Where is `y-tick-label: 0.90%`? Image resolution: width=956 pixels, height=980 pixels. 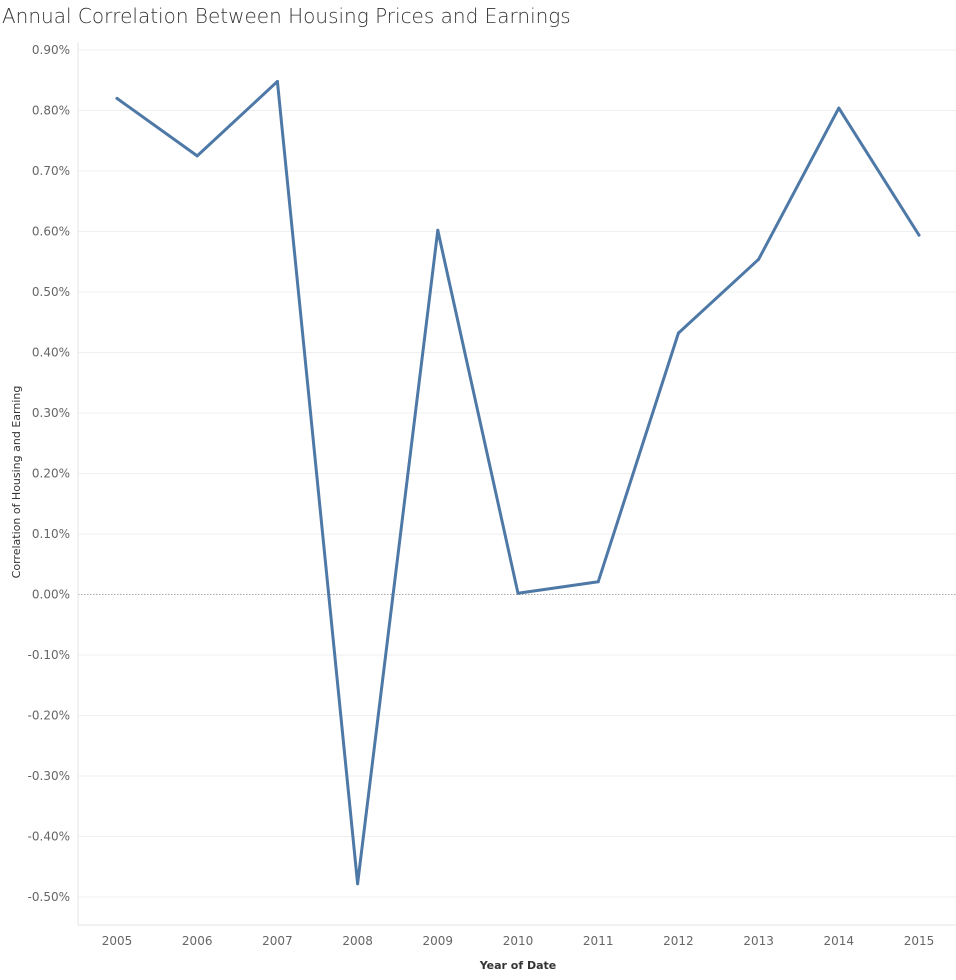
y-tick-label: 0.90% is located at coordinates (51, 50).